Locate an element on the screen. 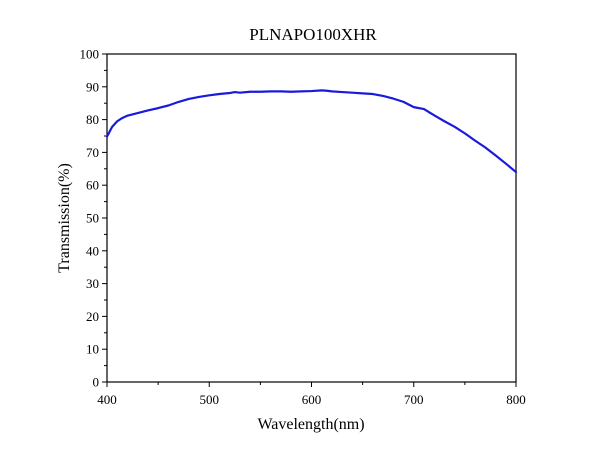 Image resolution: width=600 pixels, height=459 pixels. y-tick-label: 50 is located at coordinates (92, 218).